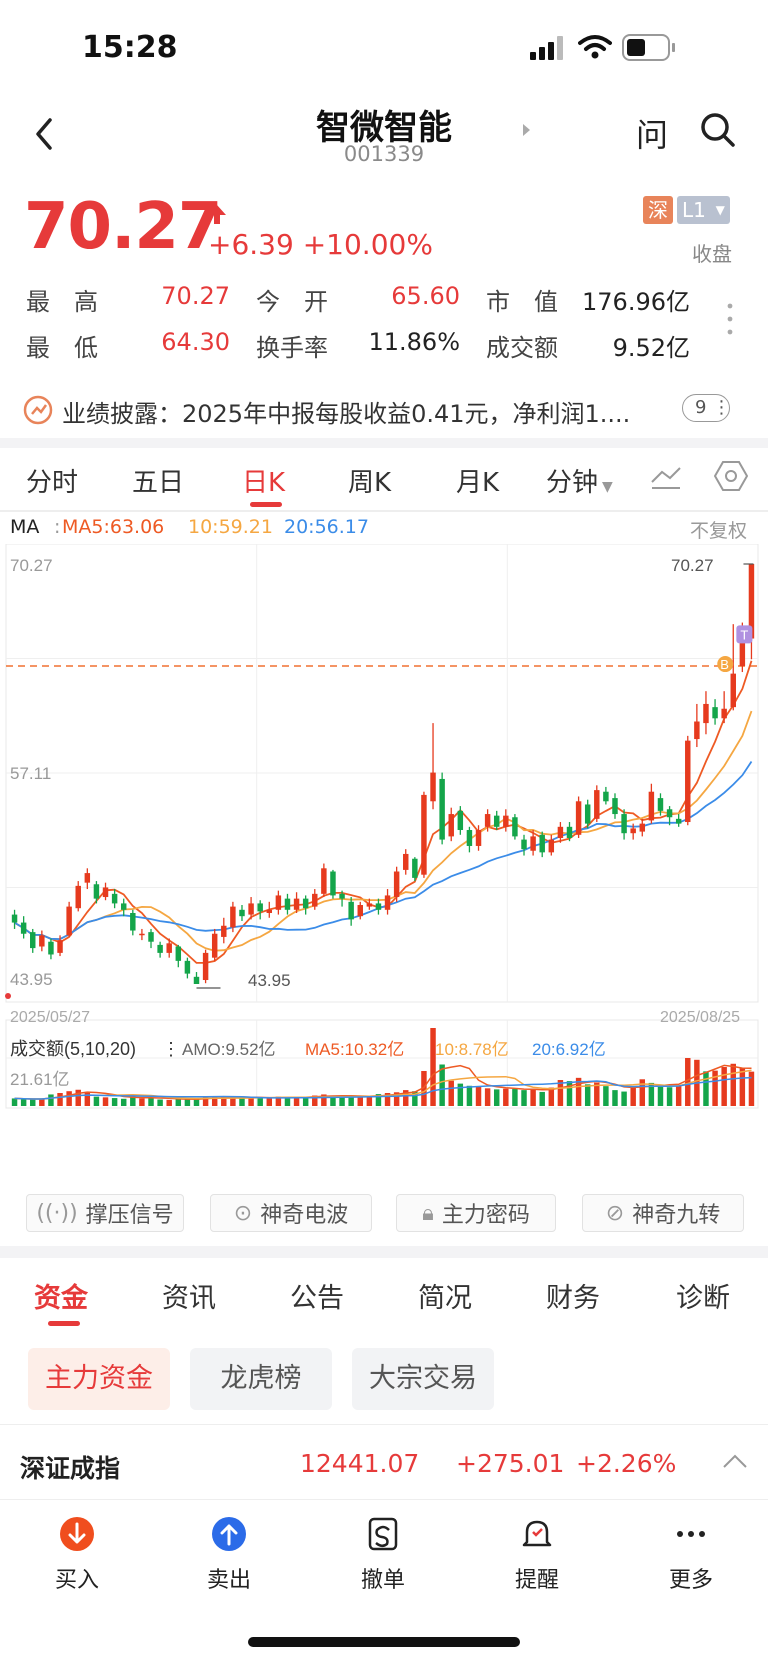 This screenshot has height=1663, width=768. What do you see at coordinates (291, 1213) in the screenshot?
I see `indicator-wave: ⊙ 神奇电波` at bounding box center [291, 1213].